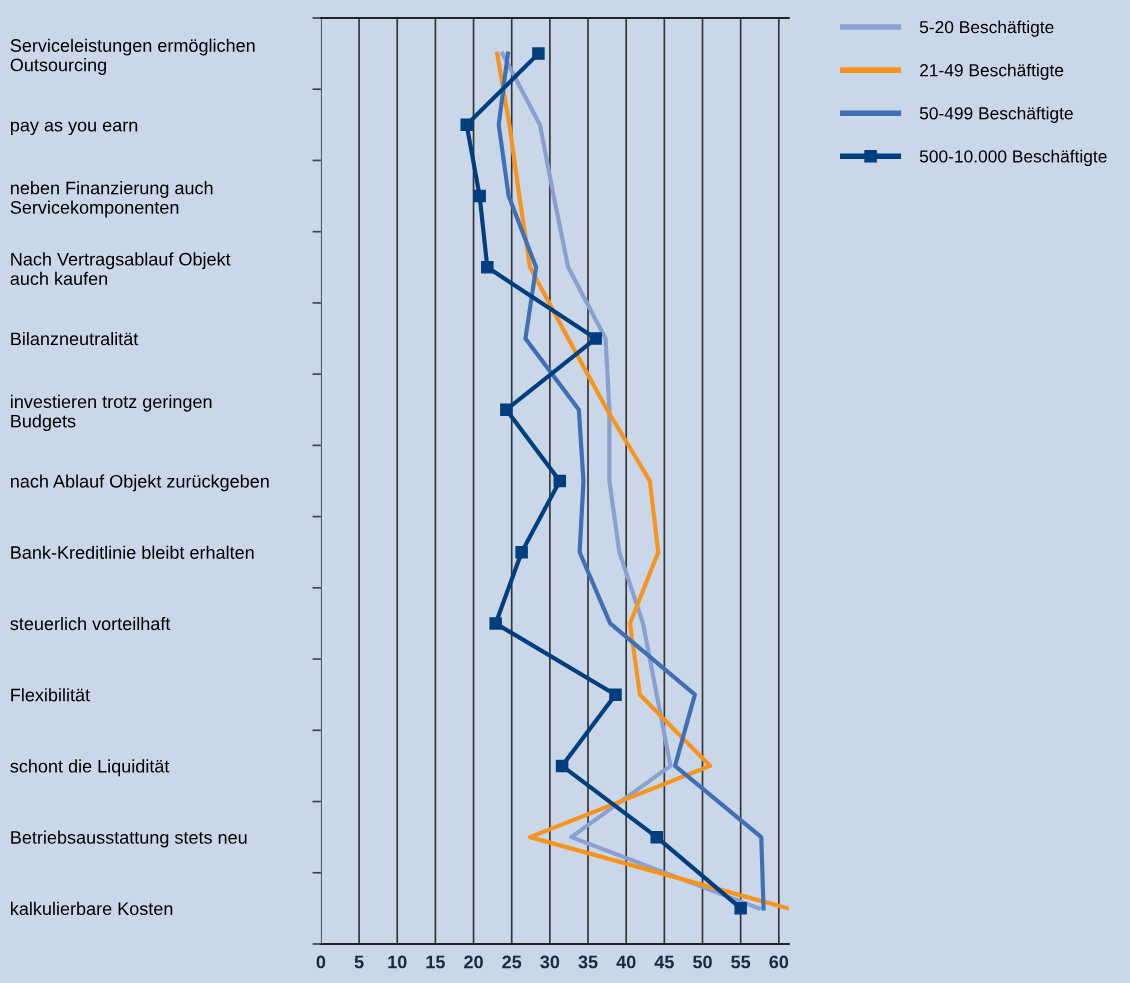 This screenshot has width=1130, height=983. I want to click on y-tick-label: Serviceleistungen ermöglichen Outsourcing, so click(132, 56).